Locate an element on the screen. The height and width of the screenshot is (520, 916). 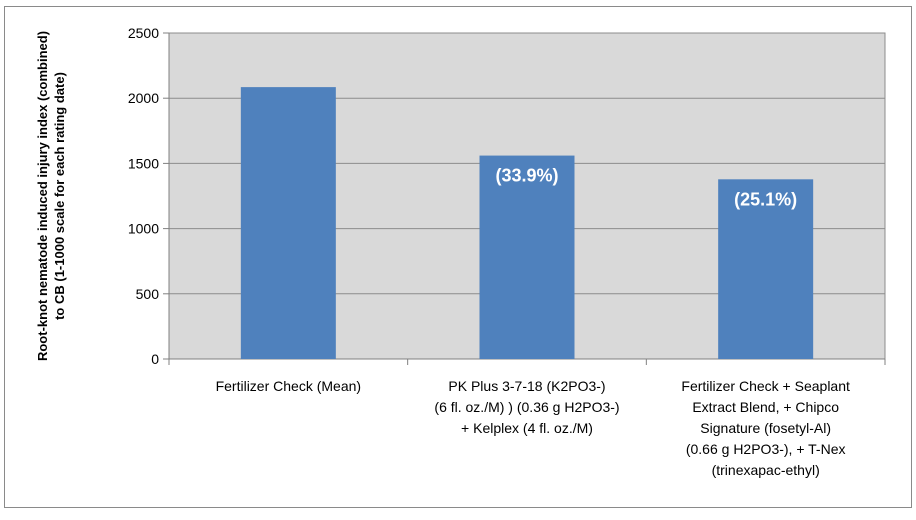
y-tick-label: 1500 is located at coordinates (143, 163).